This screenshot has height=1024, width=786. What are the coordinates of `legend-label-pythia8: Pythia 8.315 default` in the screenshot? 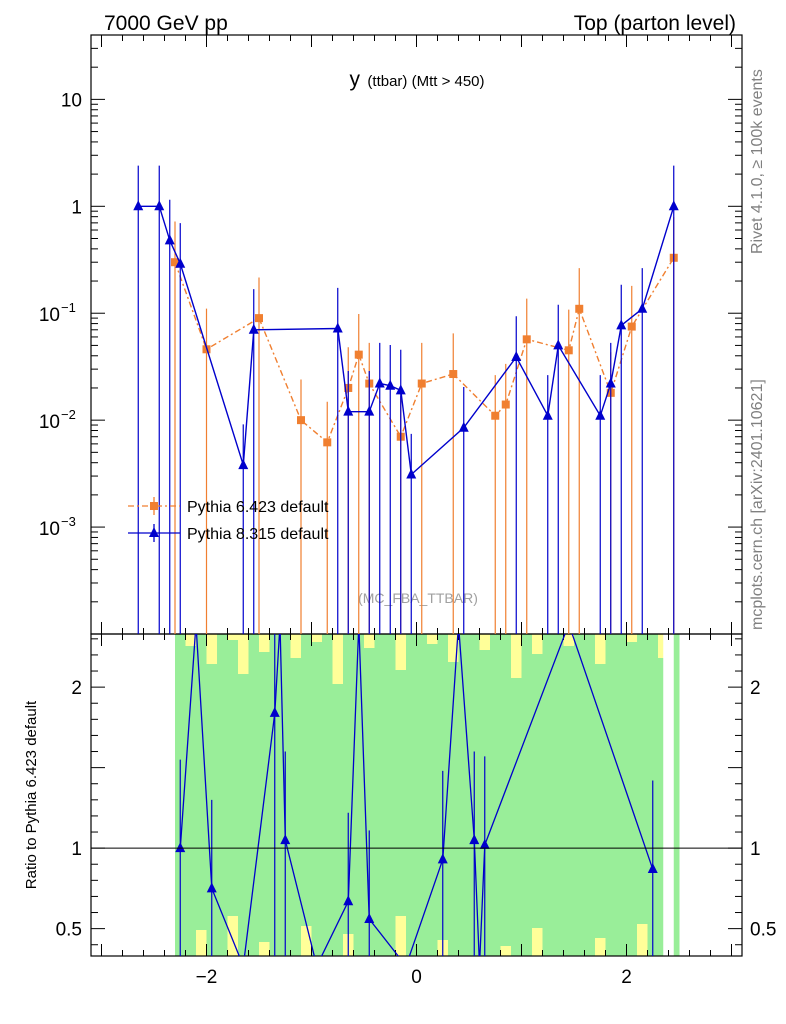 It's located at (258, 534).